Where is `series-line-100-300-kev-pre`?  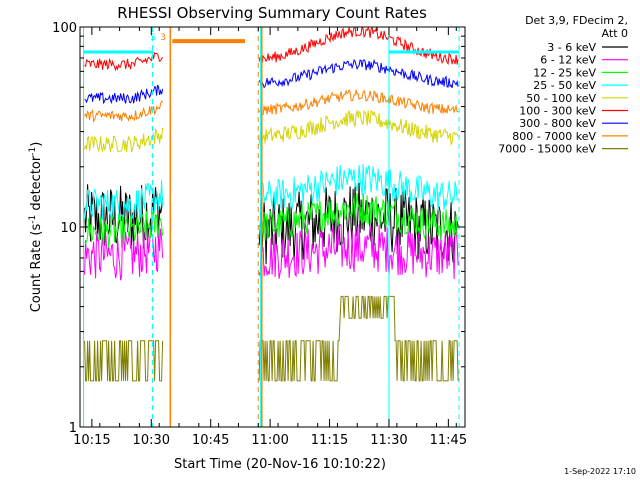
series-line-100-300-kev-pre is located at coordinates (124, 61).